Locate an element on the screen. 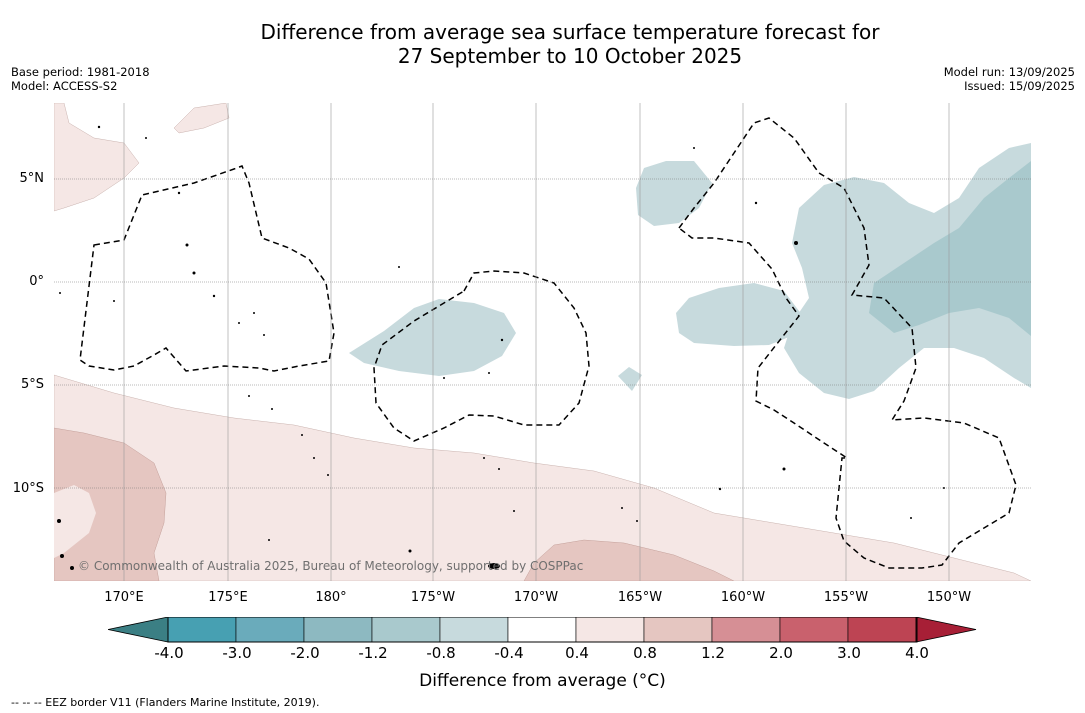 Image resolution: width=1085 pixels, height=713 pixels. warm-region-south-center is located at coordinates (629, 560).